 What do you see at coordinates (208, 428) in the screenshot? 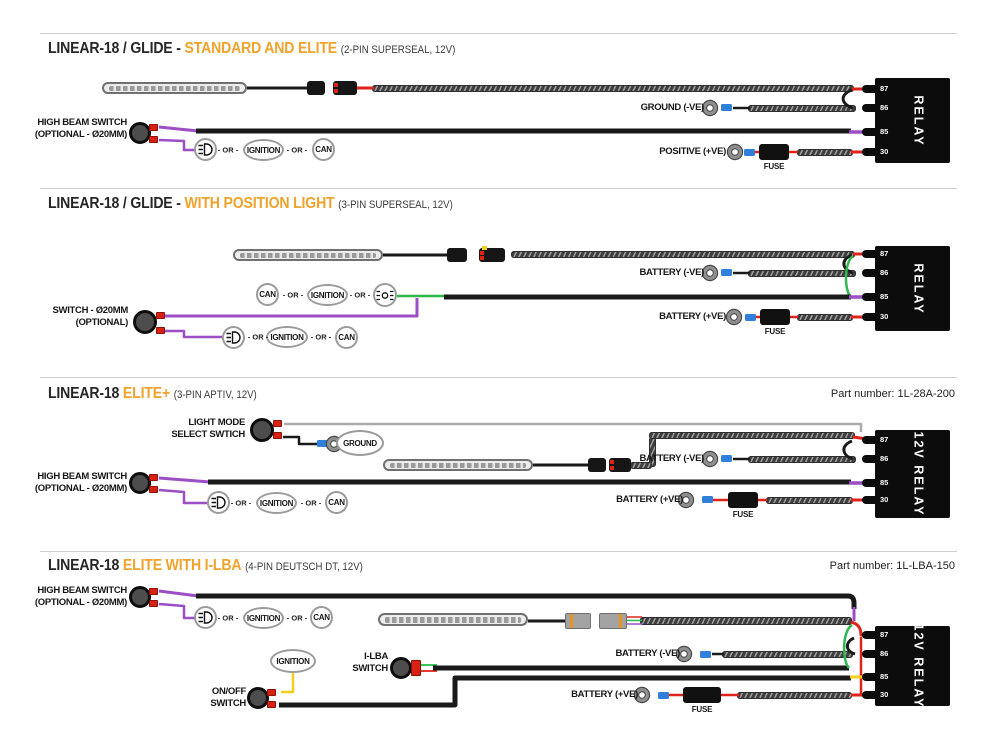
I see `light-mode-select-label: LIGHT MODE SELECT SWTICH` at bounding box center [208, 428].